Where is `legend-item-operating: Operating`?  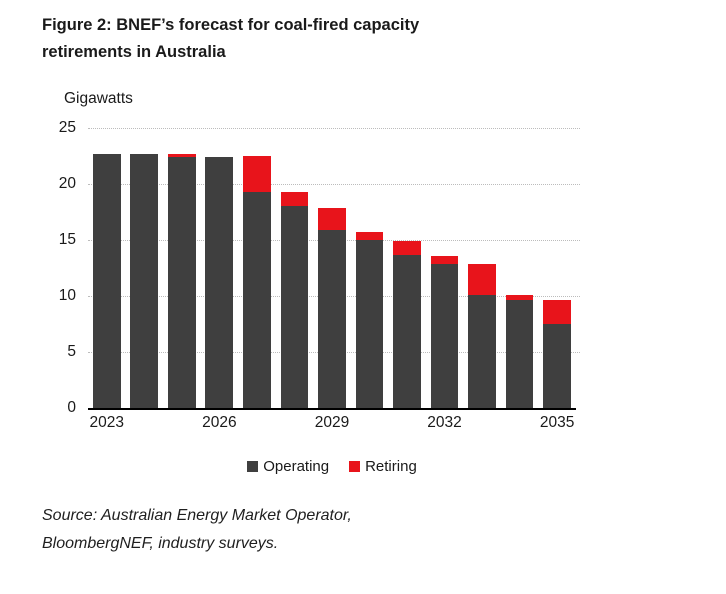 legend-item-operating: Operating is located at coordinates (288, 466).